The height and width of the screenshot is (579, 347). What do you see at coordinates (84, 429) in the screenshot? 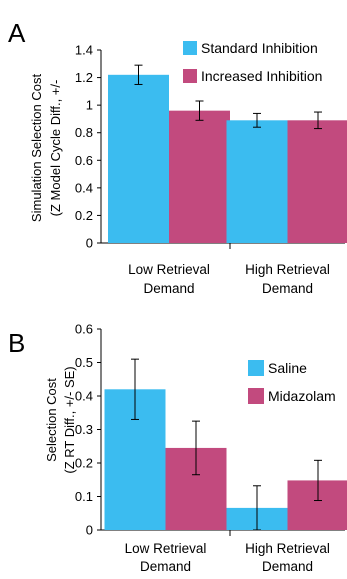
I see `y-tick-label: 0.3` at bounding box center [84, 429].